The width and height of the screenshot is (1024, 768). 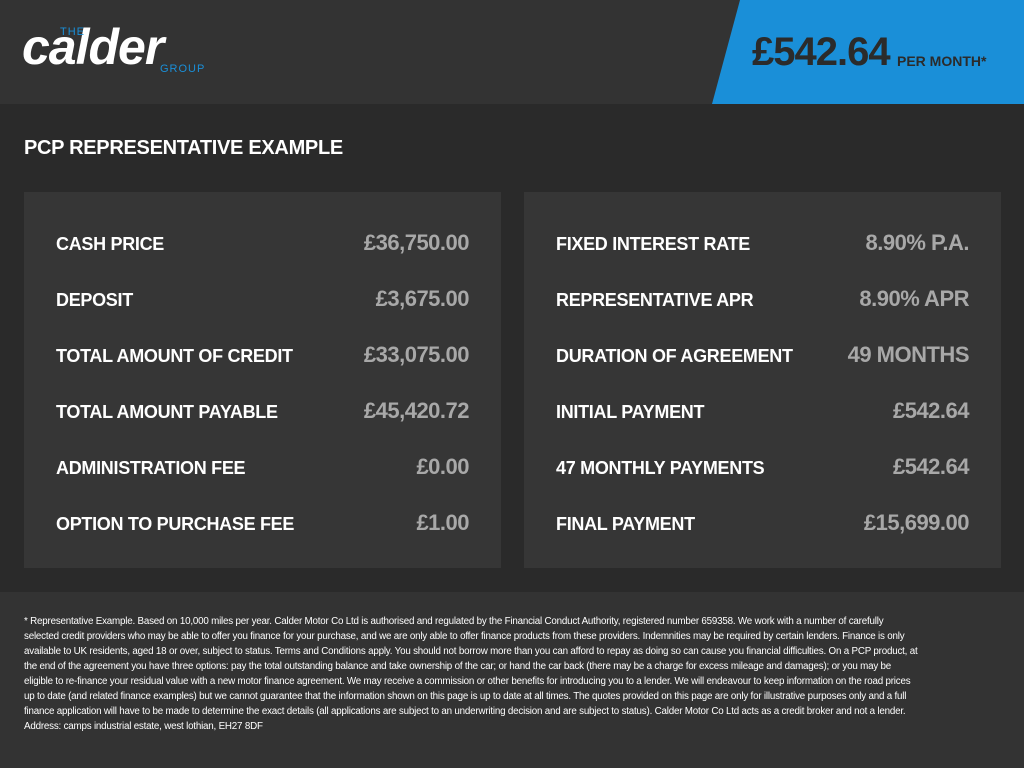 I want to click on row-label: FINAL PAYMENT, so click(x=625, y=524).